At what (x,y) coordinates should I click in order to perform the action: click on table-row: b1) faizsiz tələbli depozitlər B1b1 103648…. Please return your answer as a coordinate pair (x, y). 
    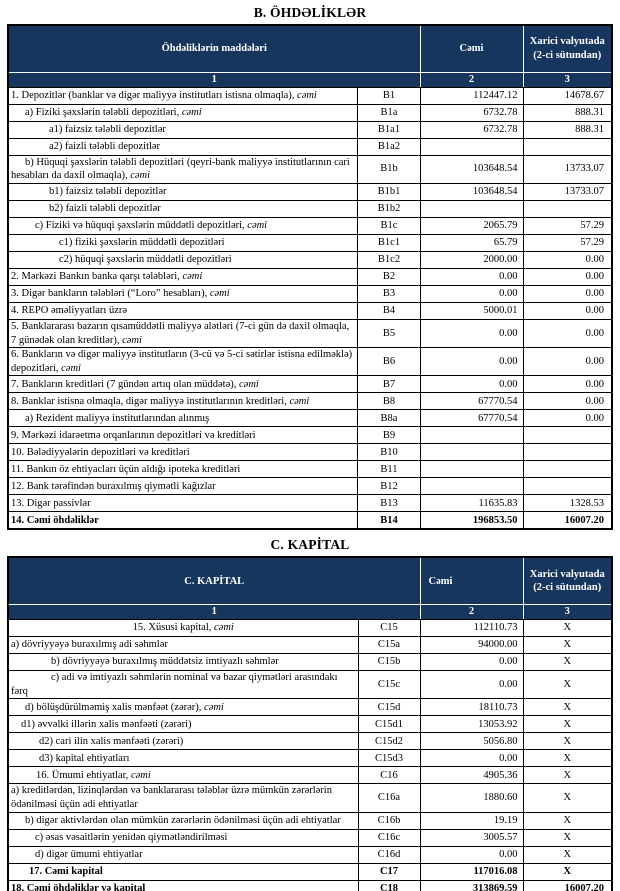
    Looking at the image, I should click on (310, 191).